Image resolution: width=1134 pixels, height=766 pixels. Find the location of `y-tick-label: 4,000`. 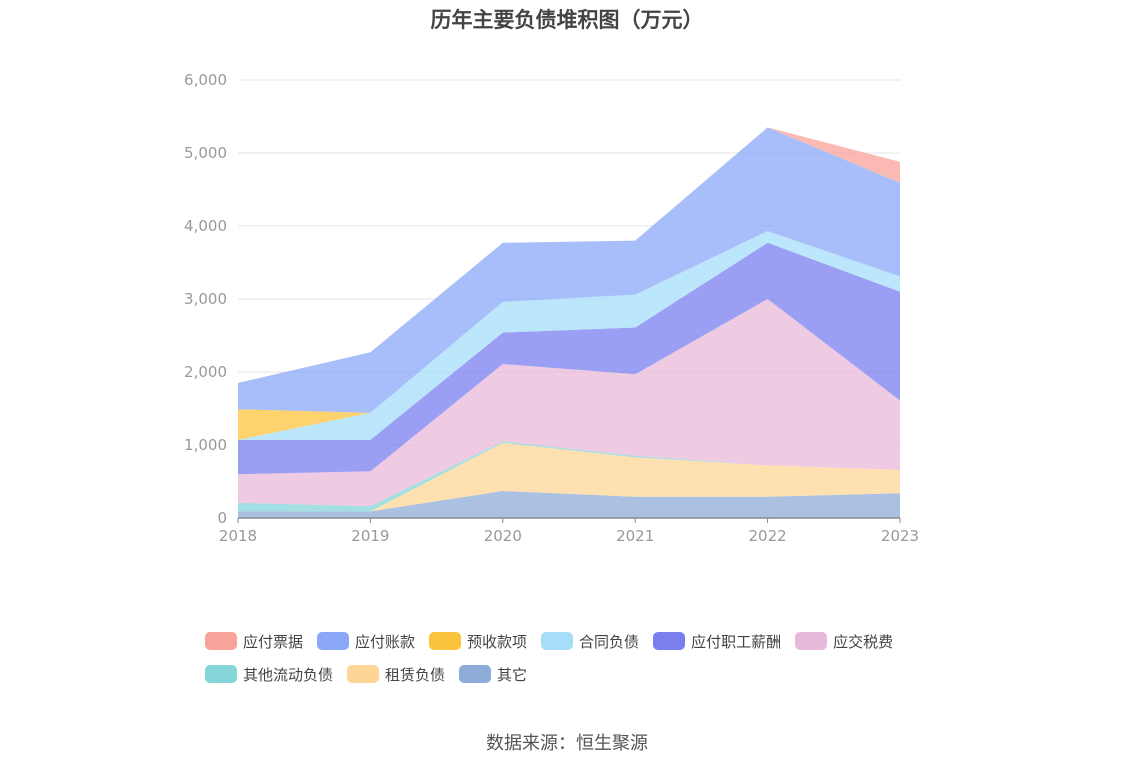

y-tick-label: 4,000 is located at coordinates (205, 226).